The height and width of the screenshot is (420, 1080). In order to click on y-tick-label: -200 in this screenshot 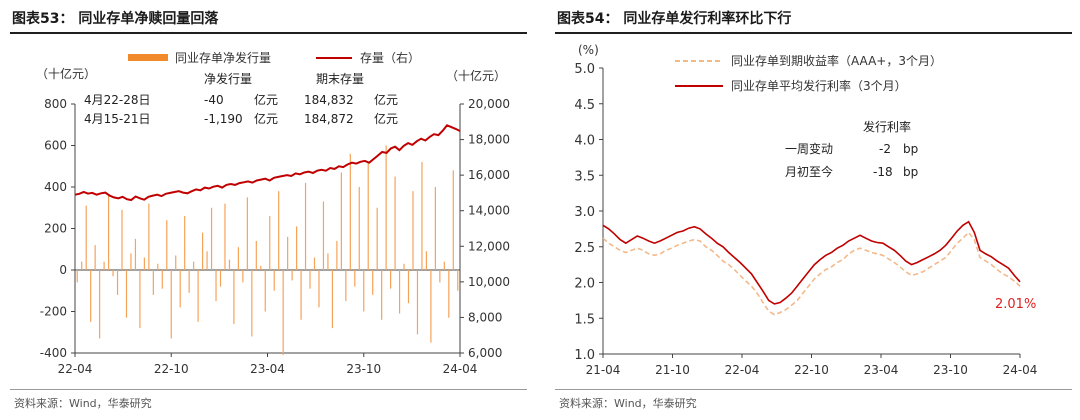, I will do `click(53, 312)`.